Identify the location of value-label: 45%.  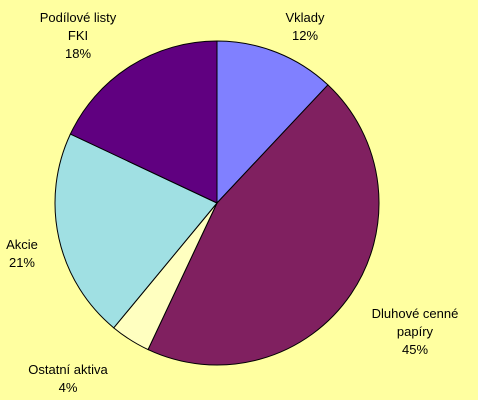
(415, 349).